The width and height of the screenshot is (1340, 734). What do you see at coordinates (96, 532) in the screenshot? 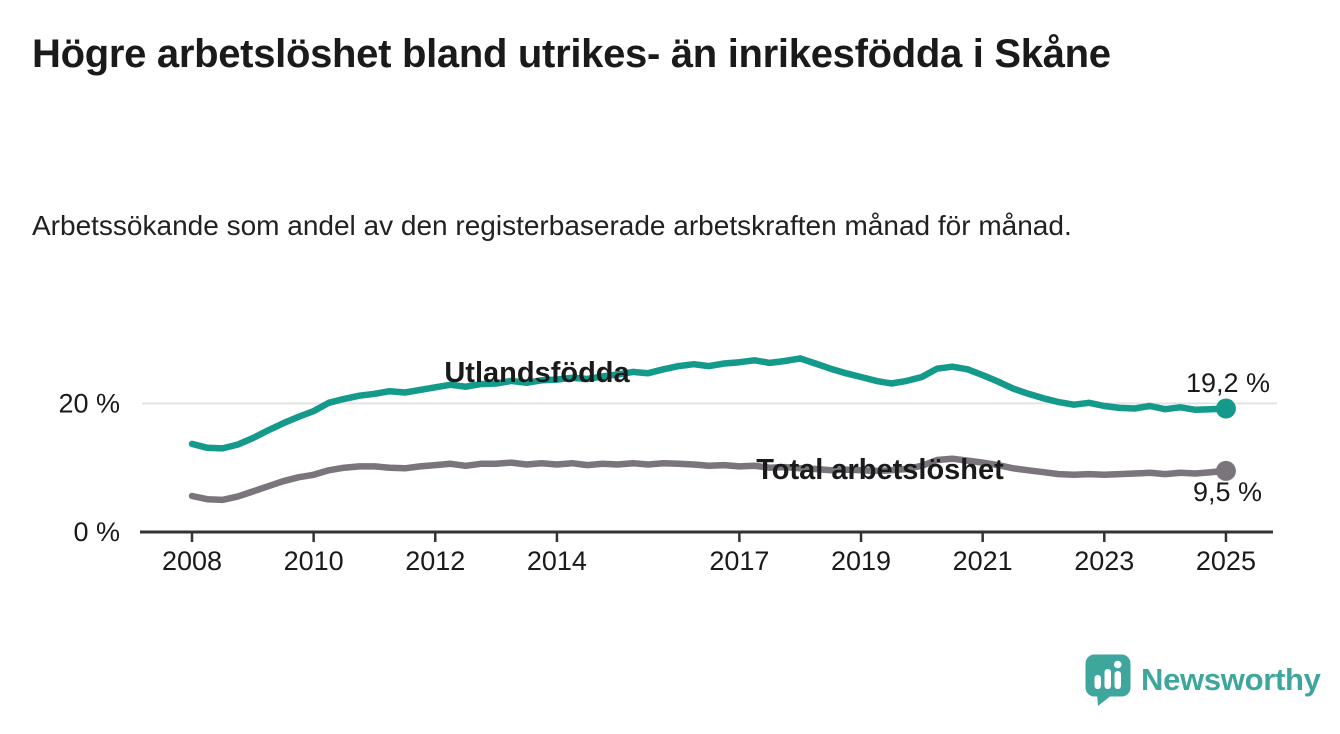
I see `y-tick-label-0: 0 %` at bounding box center [96, 532].